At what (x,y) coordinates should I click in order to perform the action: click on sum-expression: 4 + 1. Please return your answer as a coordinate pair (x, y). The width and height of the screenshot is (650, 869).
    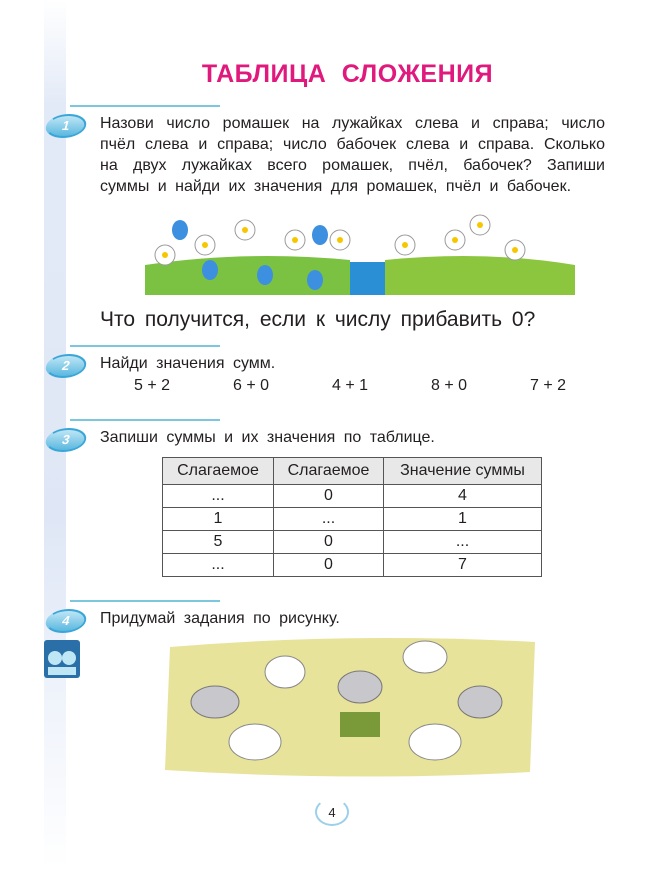
    Looking at the image, I should click on (350, 385).